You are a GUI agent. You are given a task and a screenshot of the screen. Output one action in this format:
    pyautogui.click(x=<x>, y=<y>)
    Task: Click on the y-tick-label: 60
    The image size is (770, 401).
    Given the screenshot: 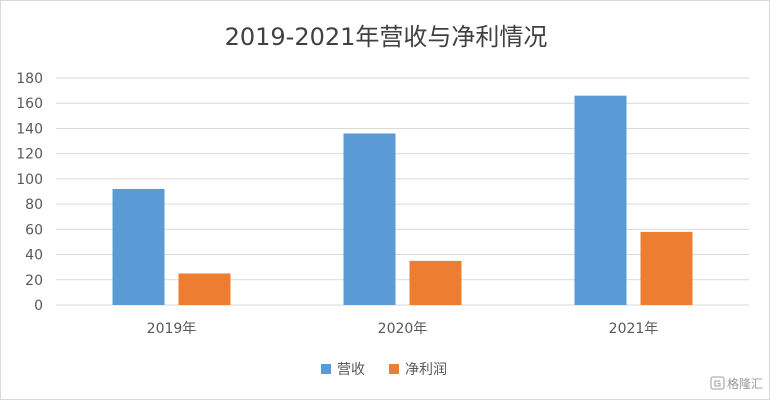 What is the action you would take?
    pyautogui.click(x=34, y=230)
    